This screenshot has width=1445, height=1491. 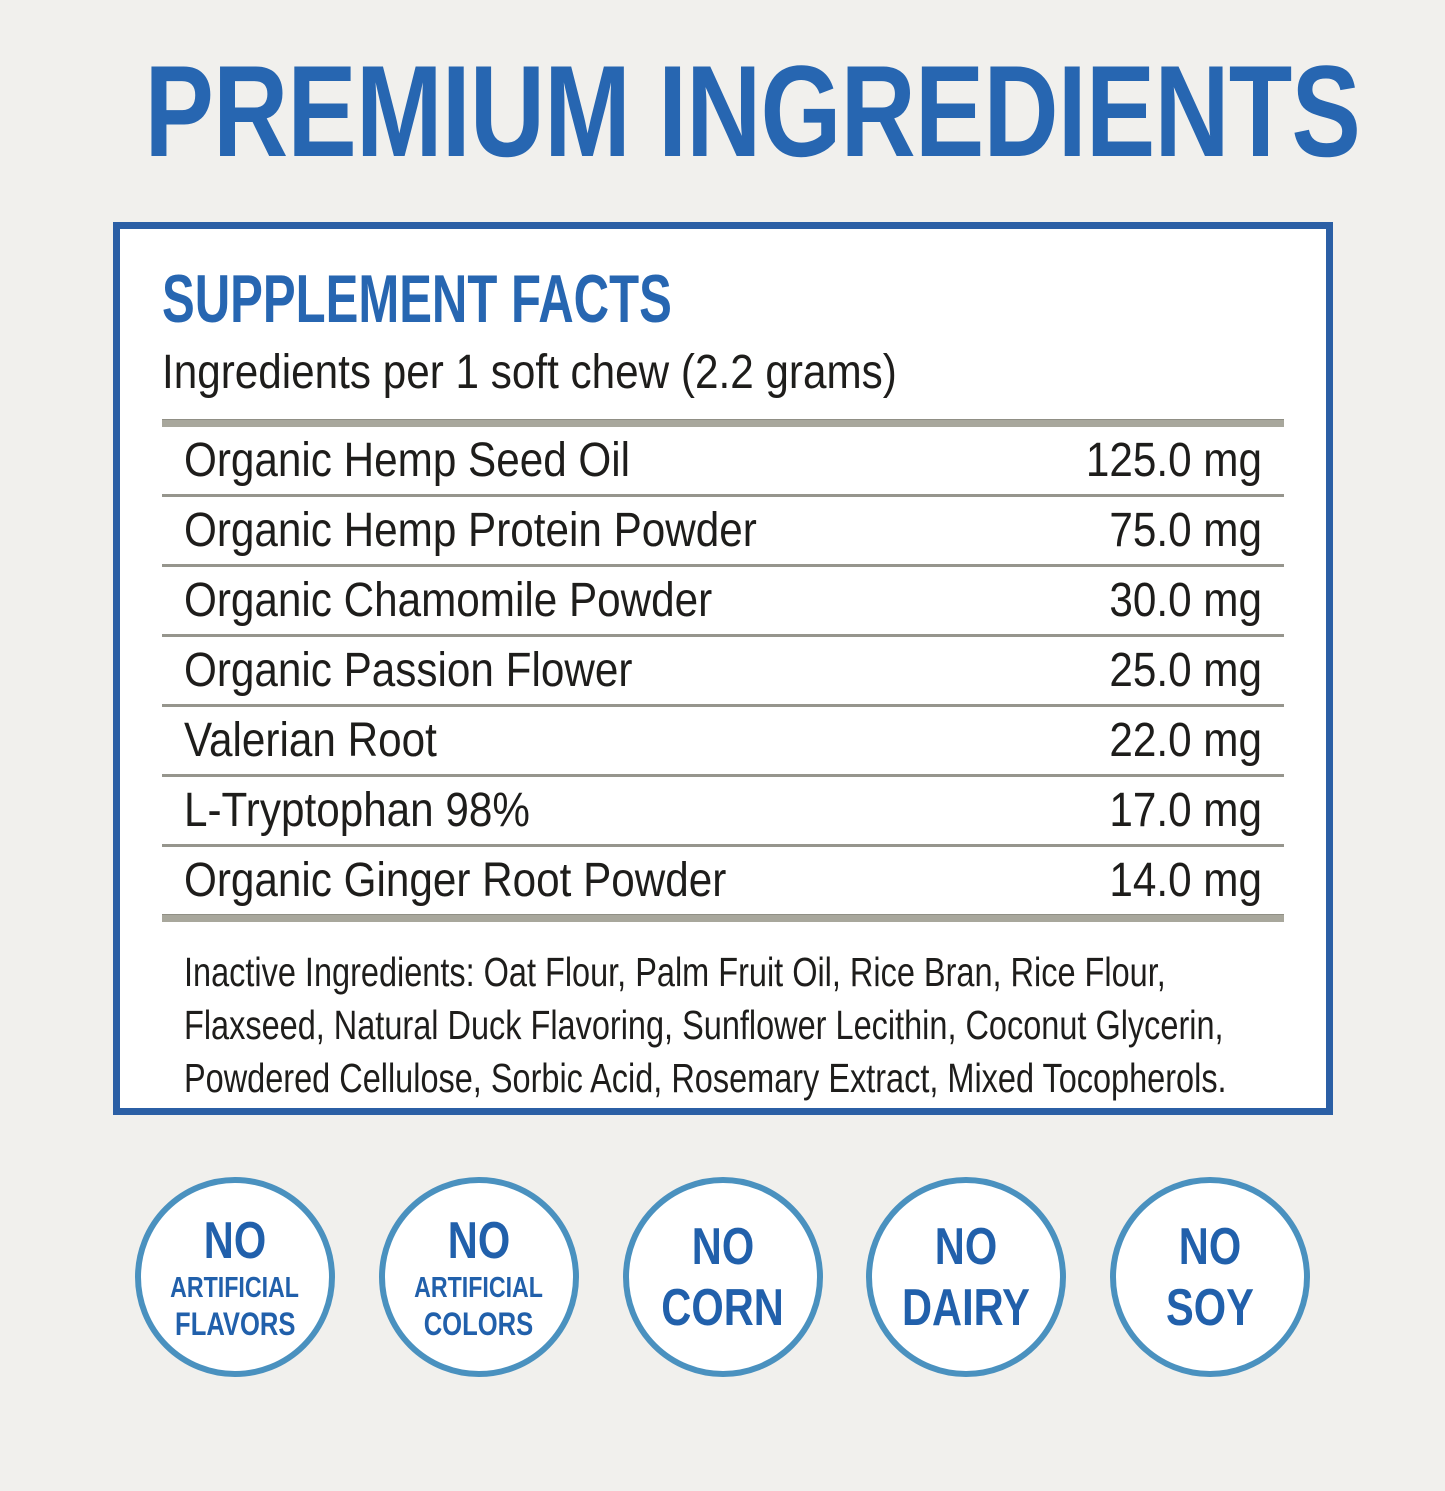 I want to click on table-row: Organic Ginger Root Powder 14.0 mg, so click(x=722, y=878).